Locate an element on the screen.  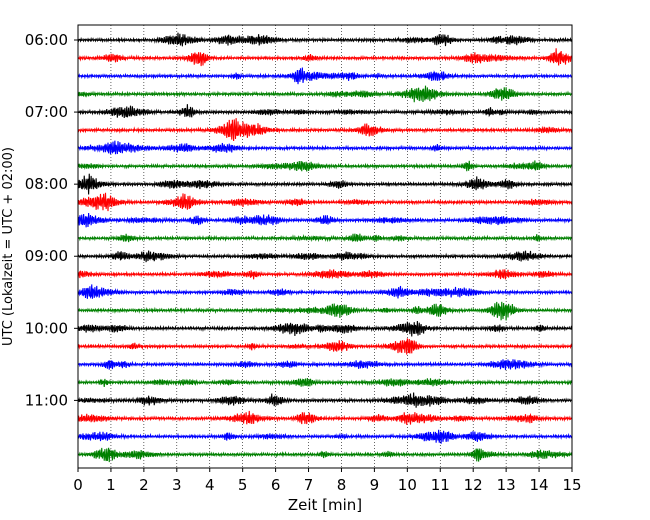
x-tick-label: 0 is located at coordinates (78, 485).